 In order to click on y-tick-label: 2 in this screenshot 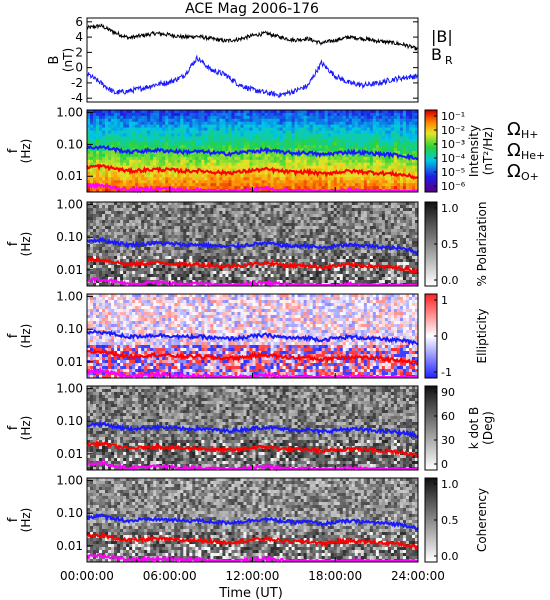, I will do `click(79, 52)`.